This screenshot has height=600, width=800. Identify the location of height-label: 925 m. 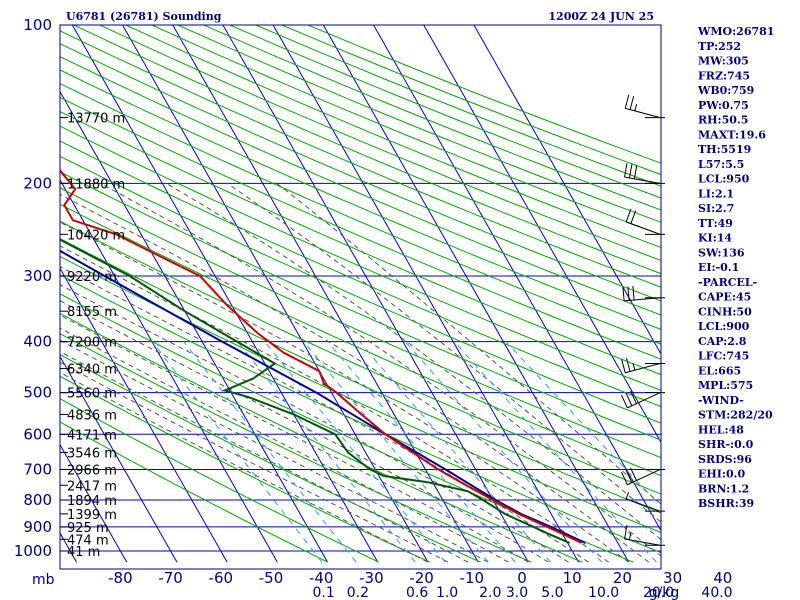
(88, 528).